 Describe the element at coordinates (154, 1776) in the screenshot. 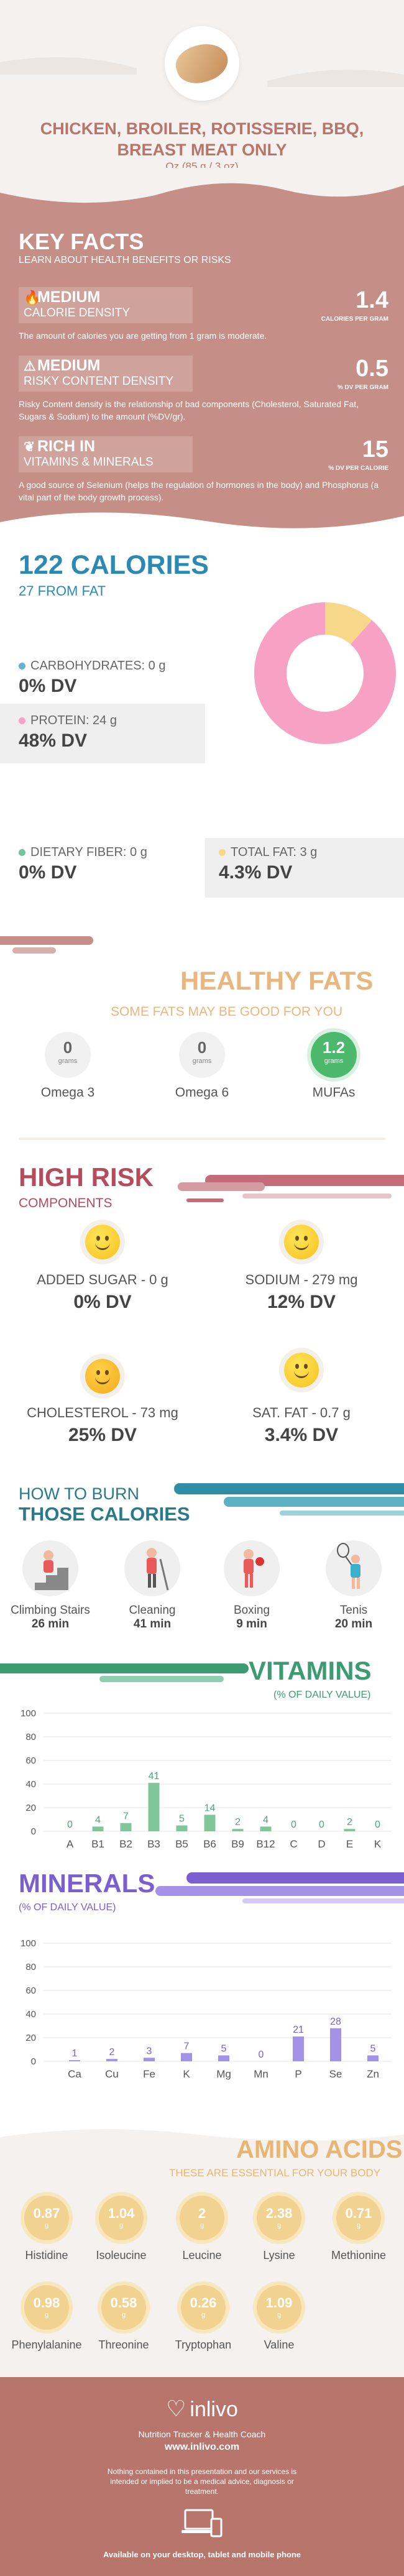

I see `vitamin-value-label: 41` at that location.